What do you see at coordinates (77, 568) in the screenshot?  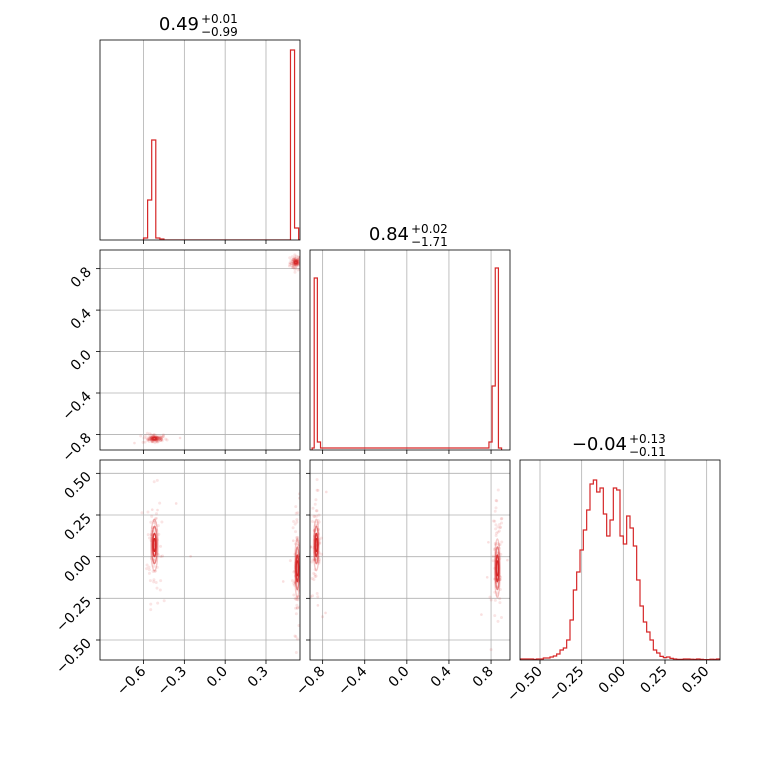 I see `p31-joint-ytick-label: 0.00` at bounding box center [77, 568].